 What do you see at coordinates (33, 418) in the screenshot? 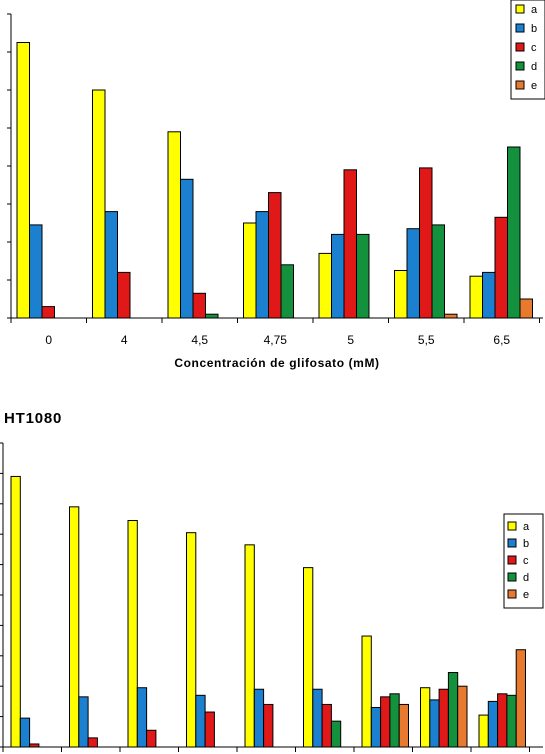
I see `chart-2-title: HT1080` at bounding box center [33, 418].